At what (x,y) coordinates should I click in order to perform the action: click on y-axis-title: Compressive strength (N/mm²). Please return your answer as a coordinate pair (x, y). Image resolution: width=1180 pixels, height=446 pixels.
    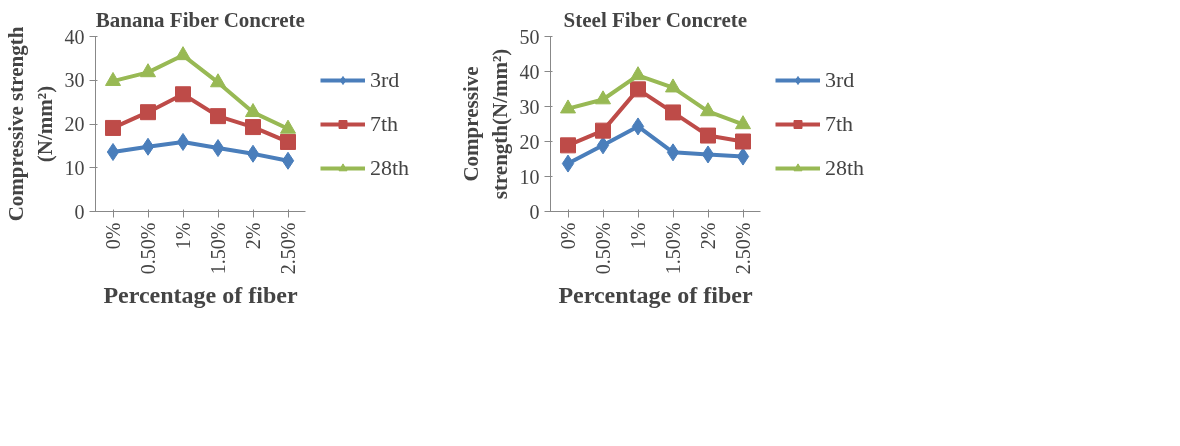
    Looking at the image, I should click on (30, 124).